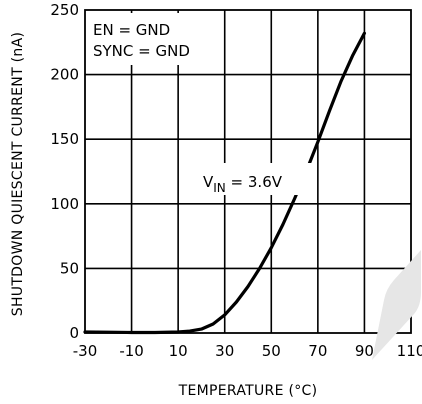  Describe the element at coordinates (247, 351) in the screenshot. I see `x-tick-labels: -30 -10 10 30 50 70 90 110` at that location.